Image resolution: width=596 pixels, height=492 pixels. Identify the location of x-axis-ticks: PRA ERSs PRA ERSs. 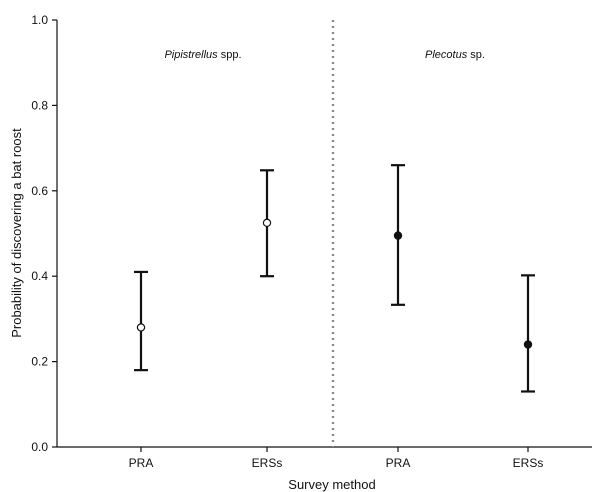
(336, 458).